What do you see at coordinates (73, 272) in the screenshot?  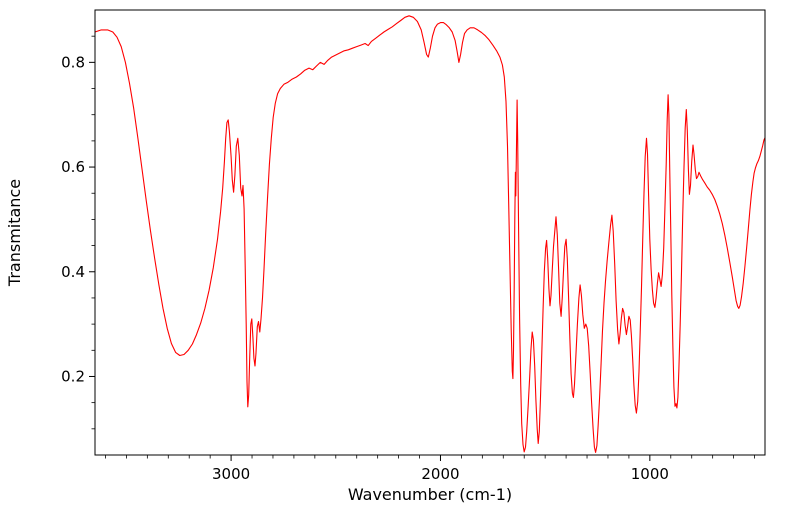 I see `y-tick-label: 0.4` at bounding box center [73, 272].